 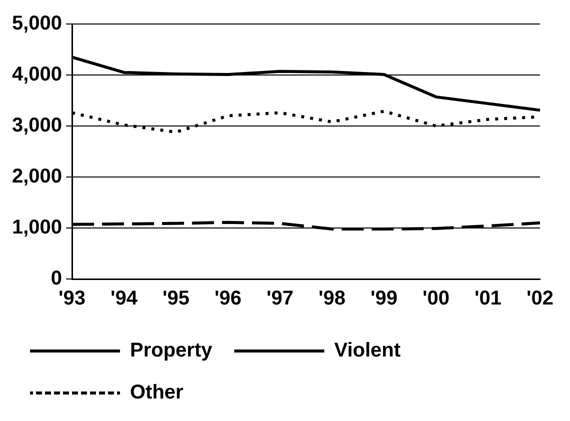 What do you see at coordinates (280, 299) in the screenshot?
I see `x-tick-label: '97` at bounding box center [280, 299].